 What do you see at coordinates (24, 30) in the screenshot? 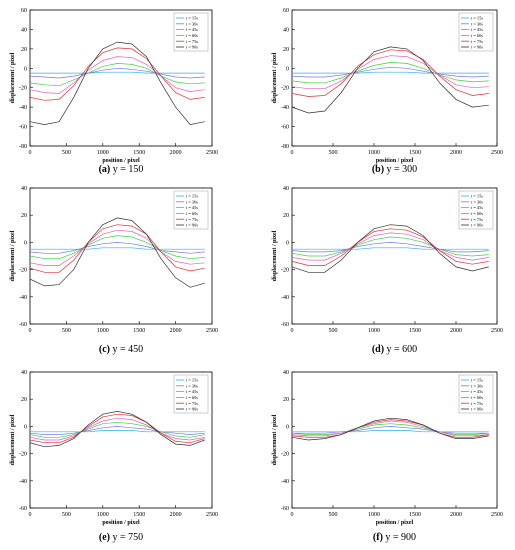
I see `y-tick-label: 40` at bounding box center [24, 30].